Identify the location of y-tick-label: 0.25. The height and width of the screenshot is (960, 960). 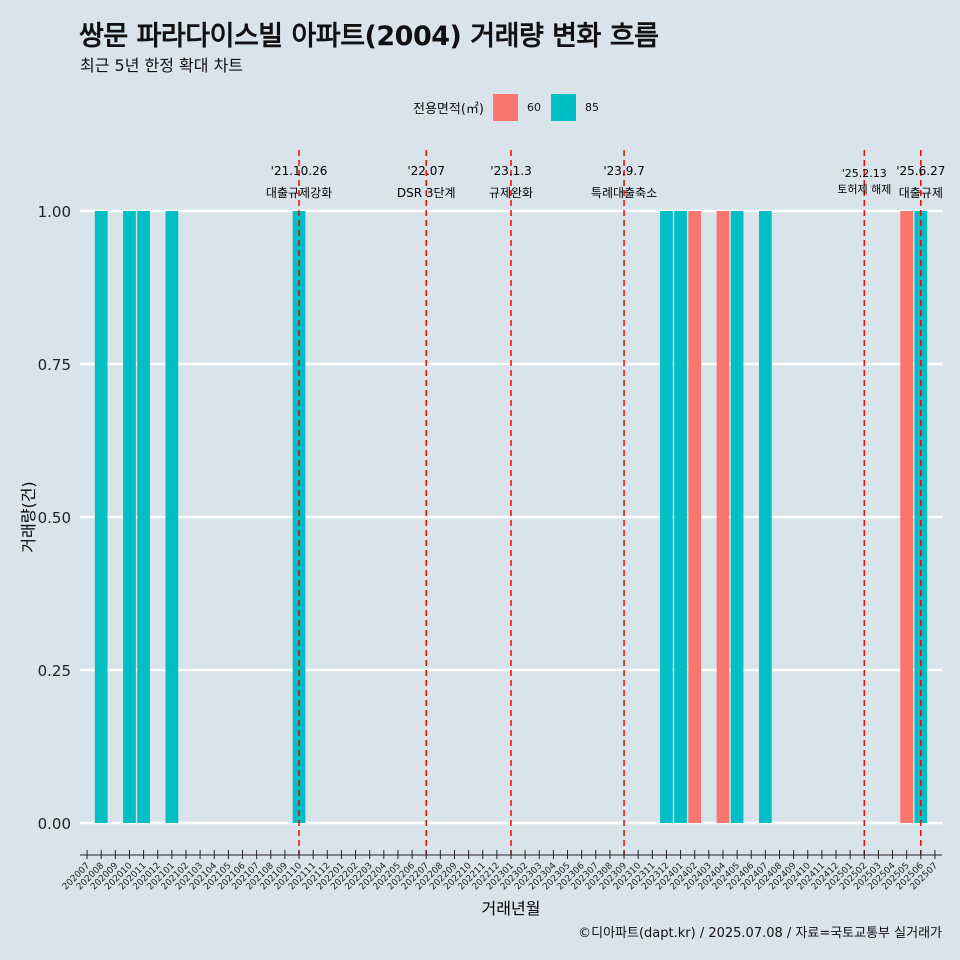
(54, 671).